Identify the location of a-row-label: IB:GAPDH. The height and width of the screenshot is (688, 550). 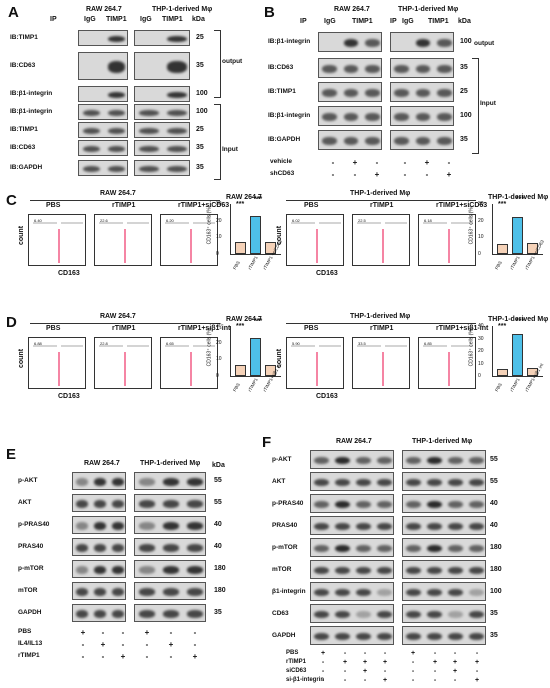
(26, 167).